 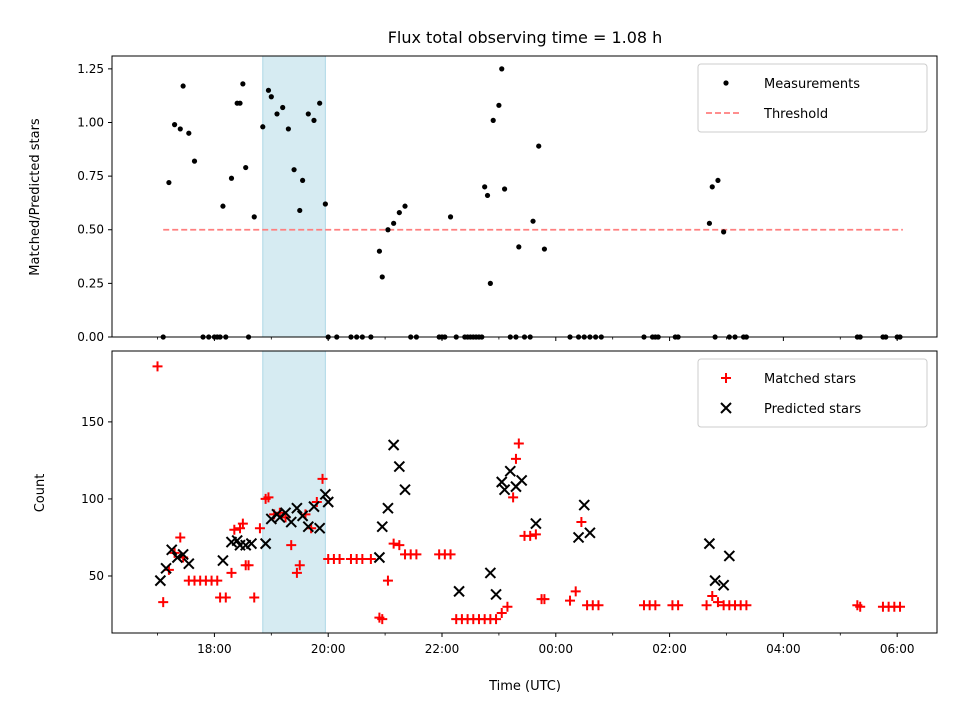 I want to click on bottom-x-tick-label: 00:00, so click(x=555, y=649).